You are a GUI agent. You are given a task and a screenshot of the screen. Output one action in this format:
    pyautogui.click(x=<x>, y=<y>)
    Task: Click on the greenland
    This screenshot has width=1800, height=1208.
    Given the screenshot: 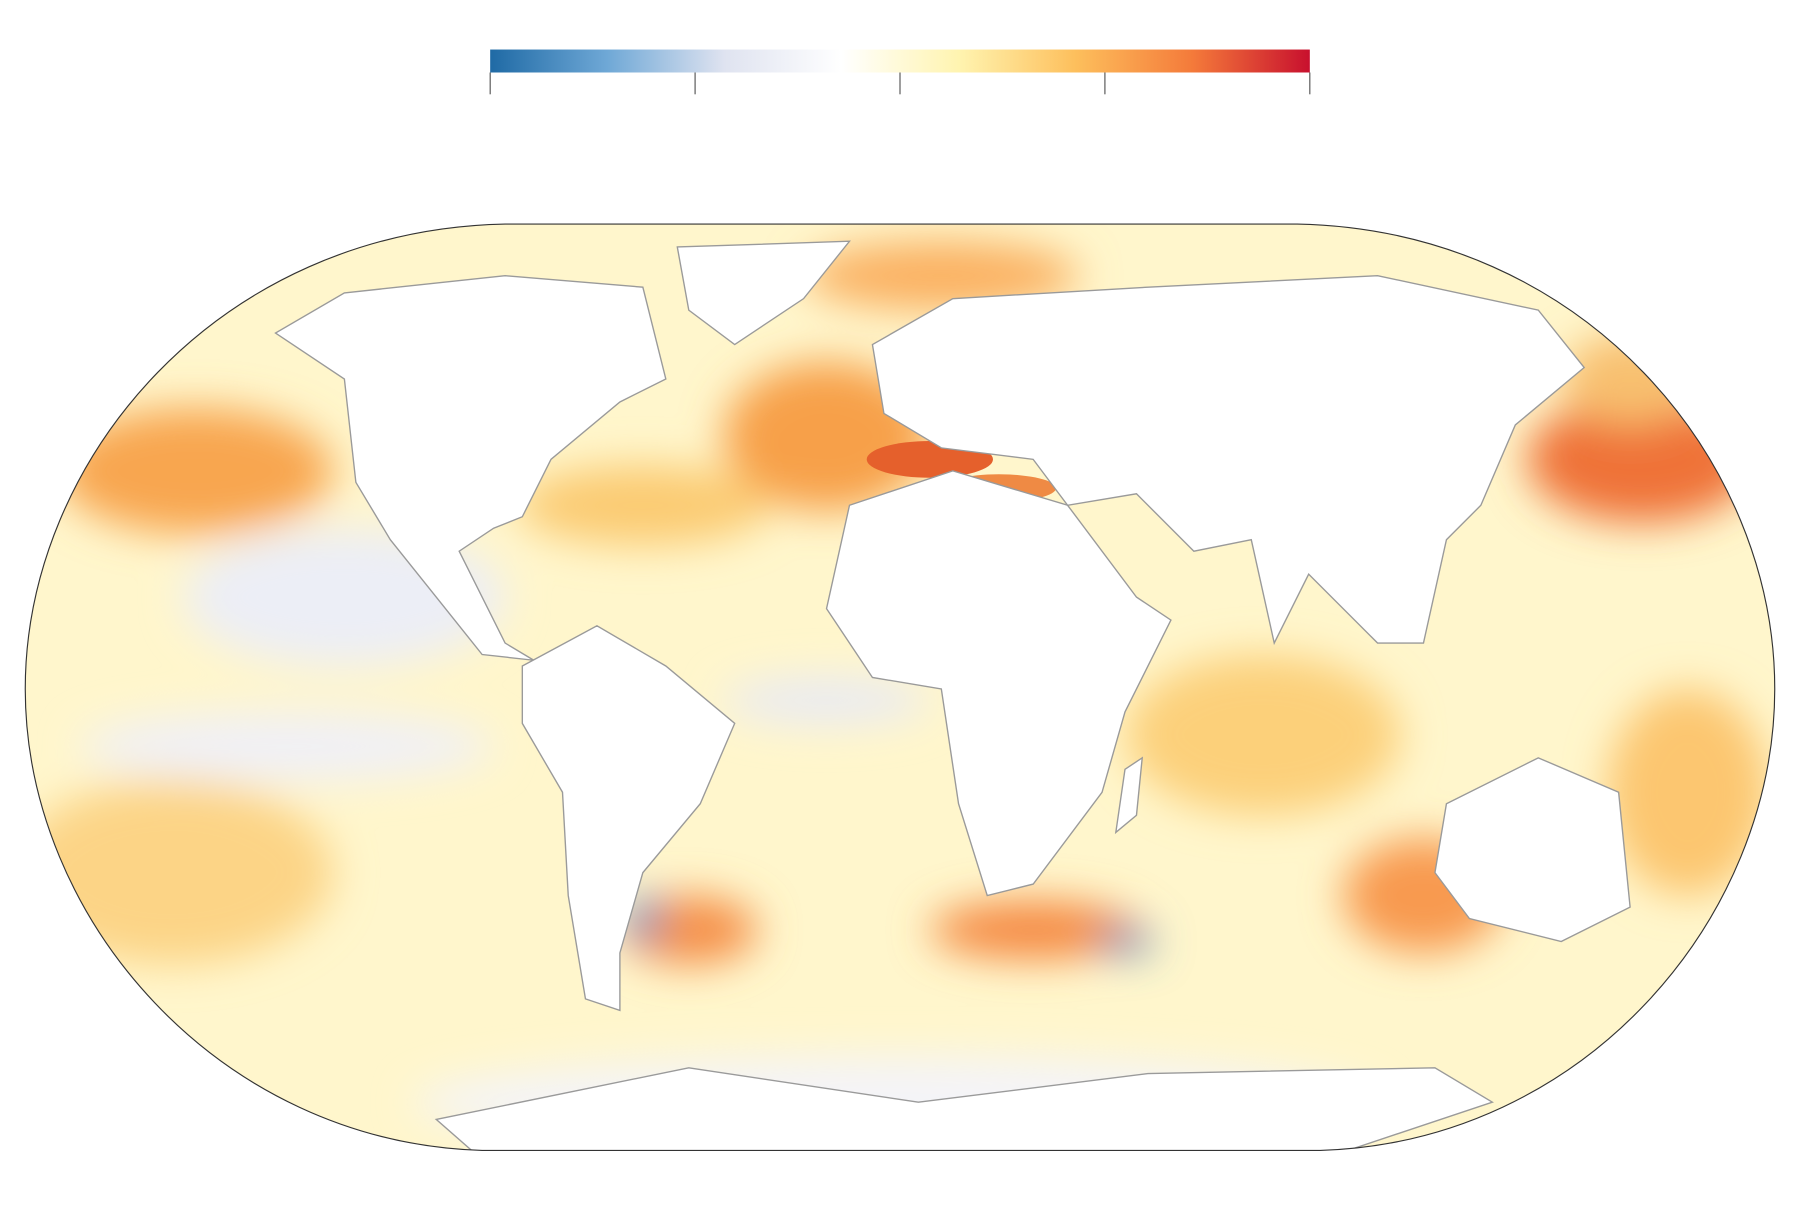 What is the action you would take?
    pyautogui.click(x=763, y=293)
    